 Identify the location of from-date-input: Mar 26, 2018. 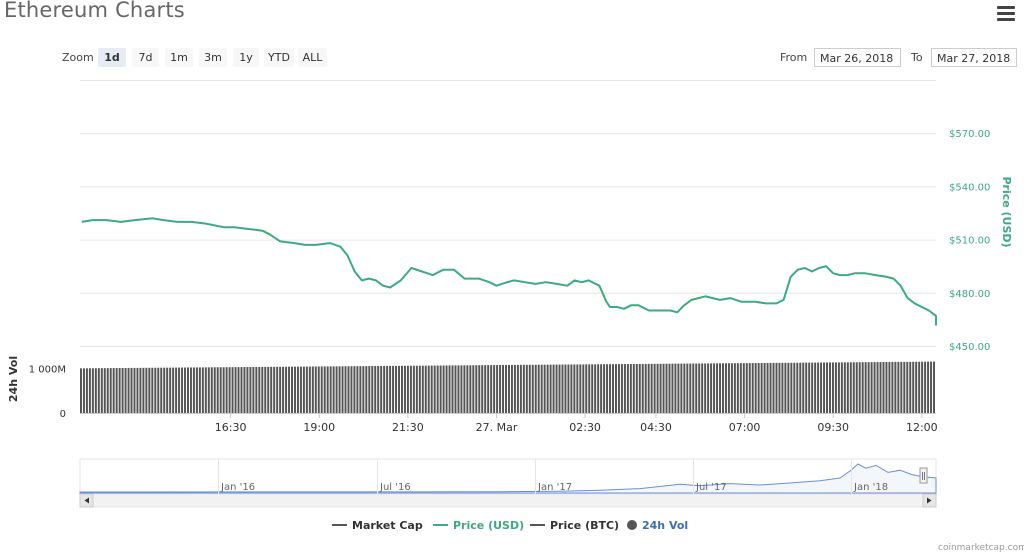
(857, 57).